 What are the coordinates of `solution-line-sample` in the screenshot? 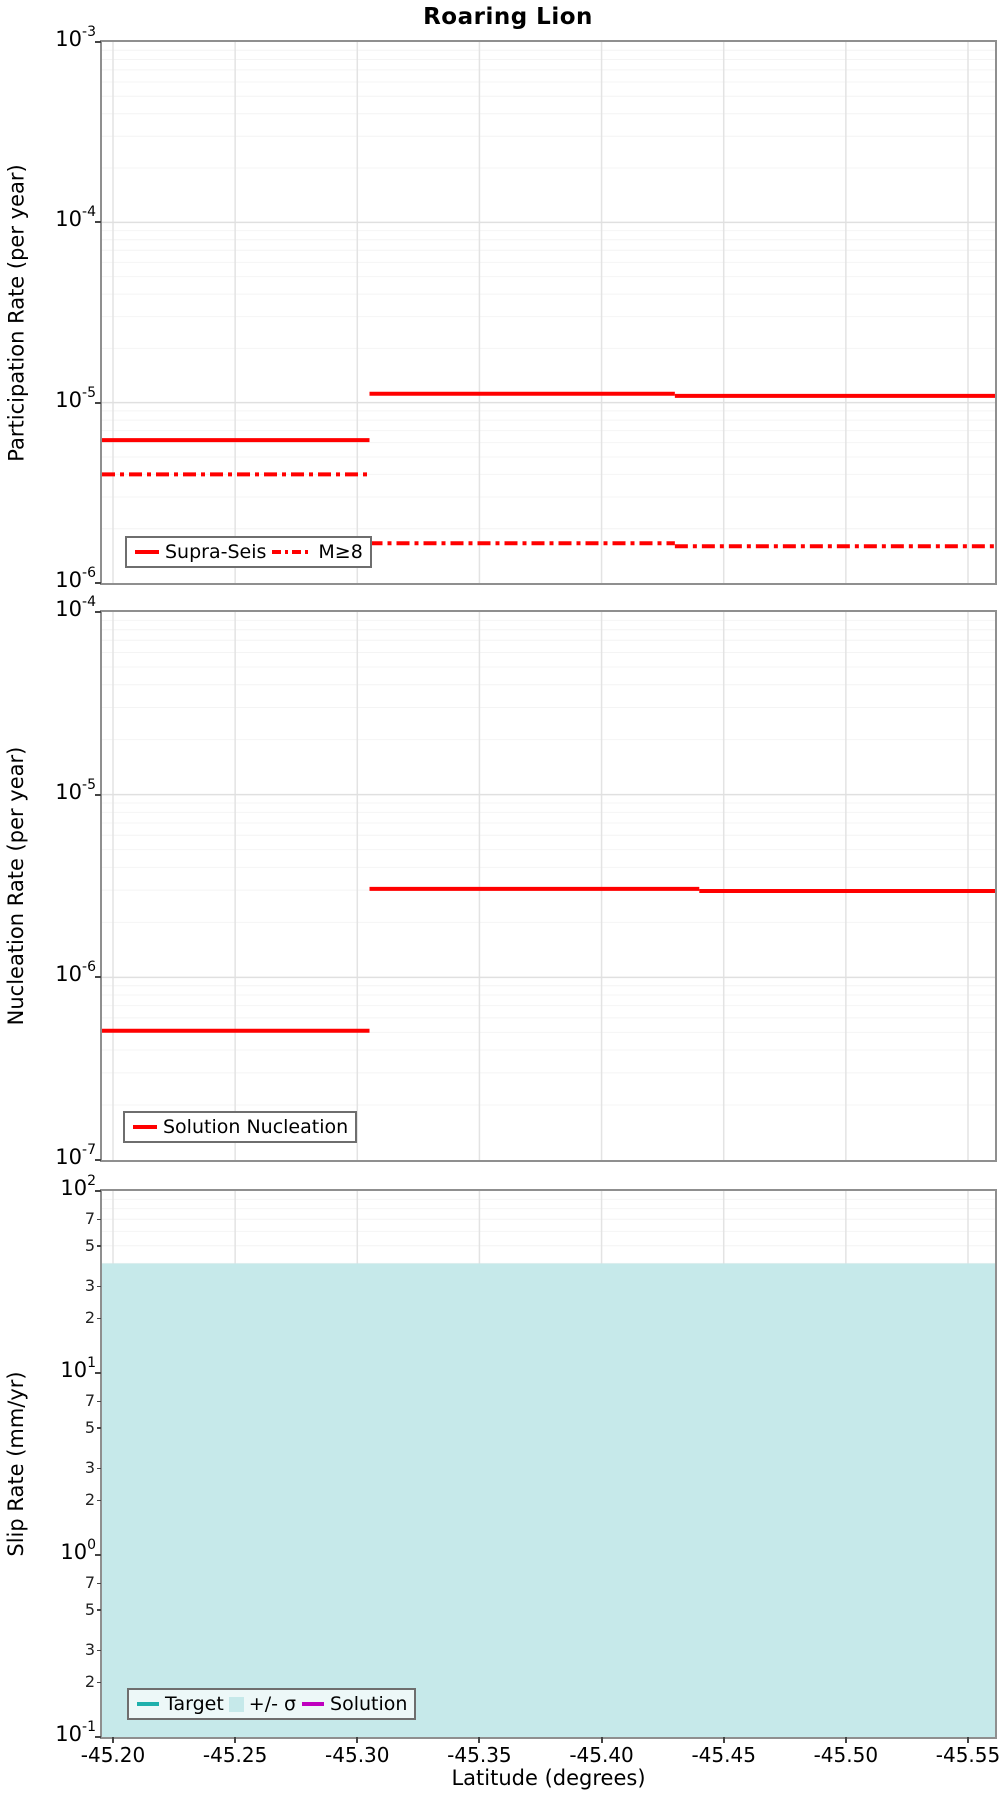 It's located at (313, 1704).